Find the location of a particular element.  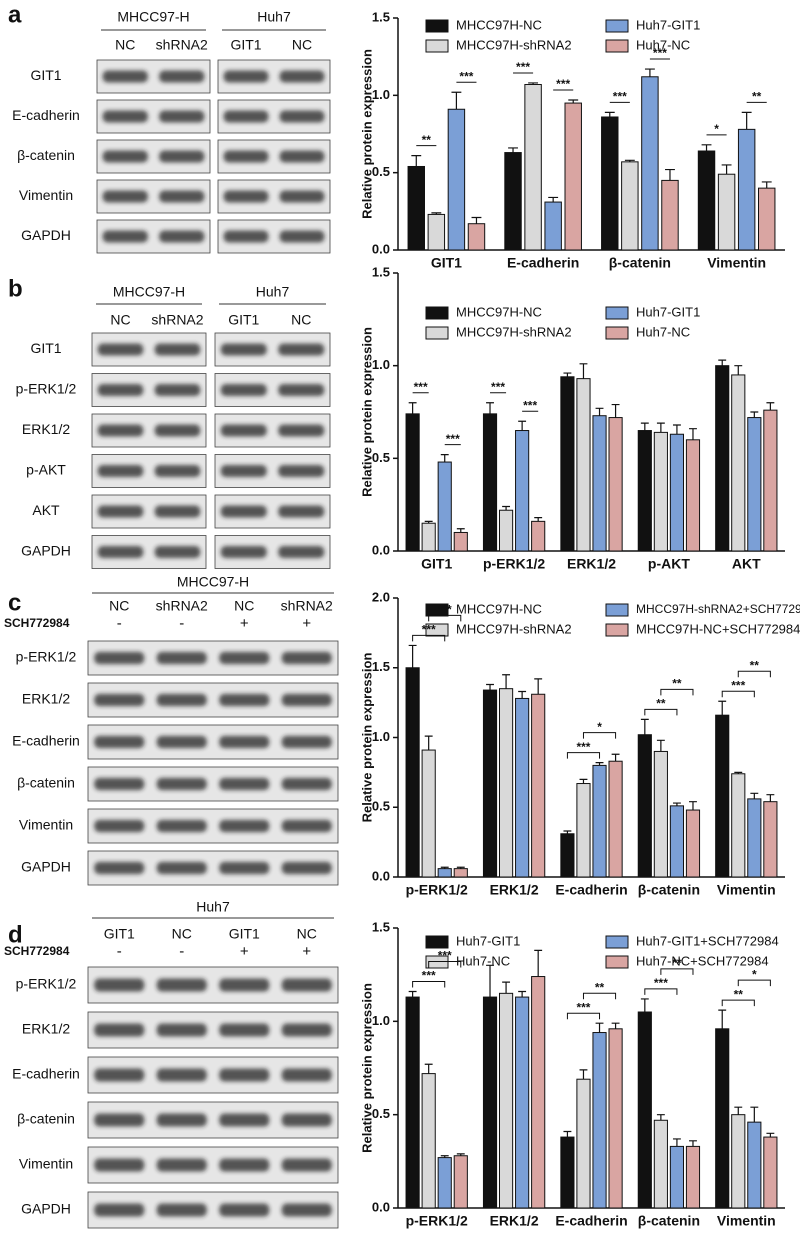

row-label: Vimentin is located at coordinates (46, 195).